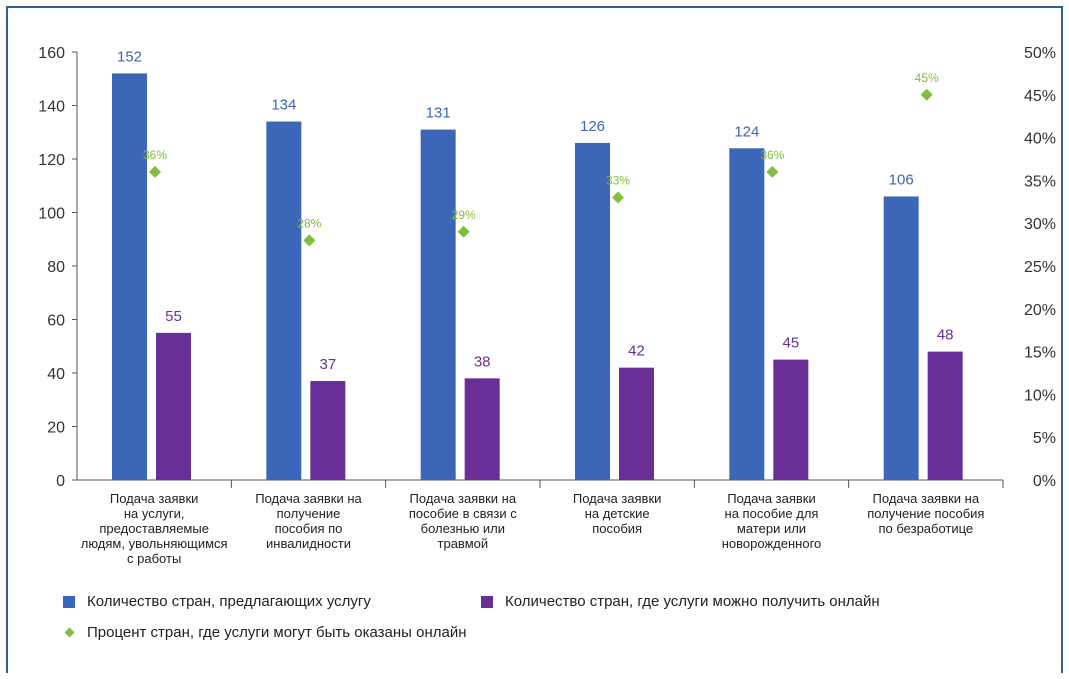 This screenshot has width=1069, height=679. I want to click on point-label-green: 28%, so click(309, 223).